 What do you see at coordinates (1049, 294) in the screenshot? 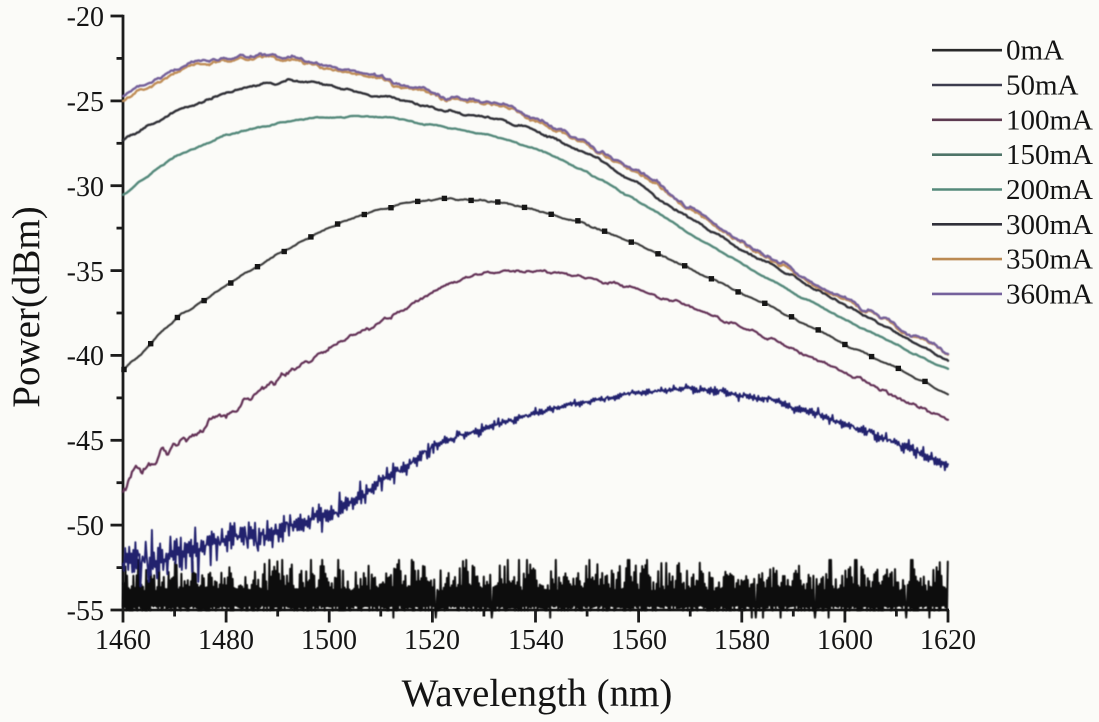
I see `svg-text: 360mA` at bounding box center [1049, 294].